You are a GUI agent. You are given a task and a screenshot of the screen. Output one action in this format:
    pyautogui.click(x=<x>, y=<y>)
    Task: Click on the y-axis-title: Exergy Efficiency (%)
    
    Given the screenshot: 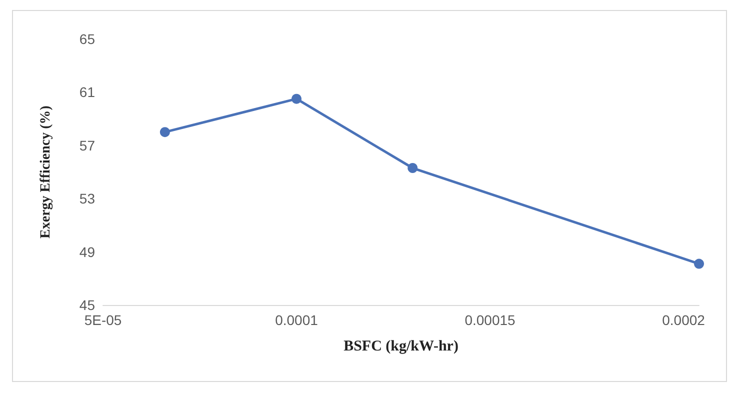 What is the action you would take?
    pyautogui.click(x=46, y=171)
    